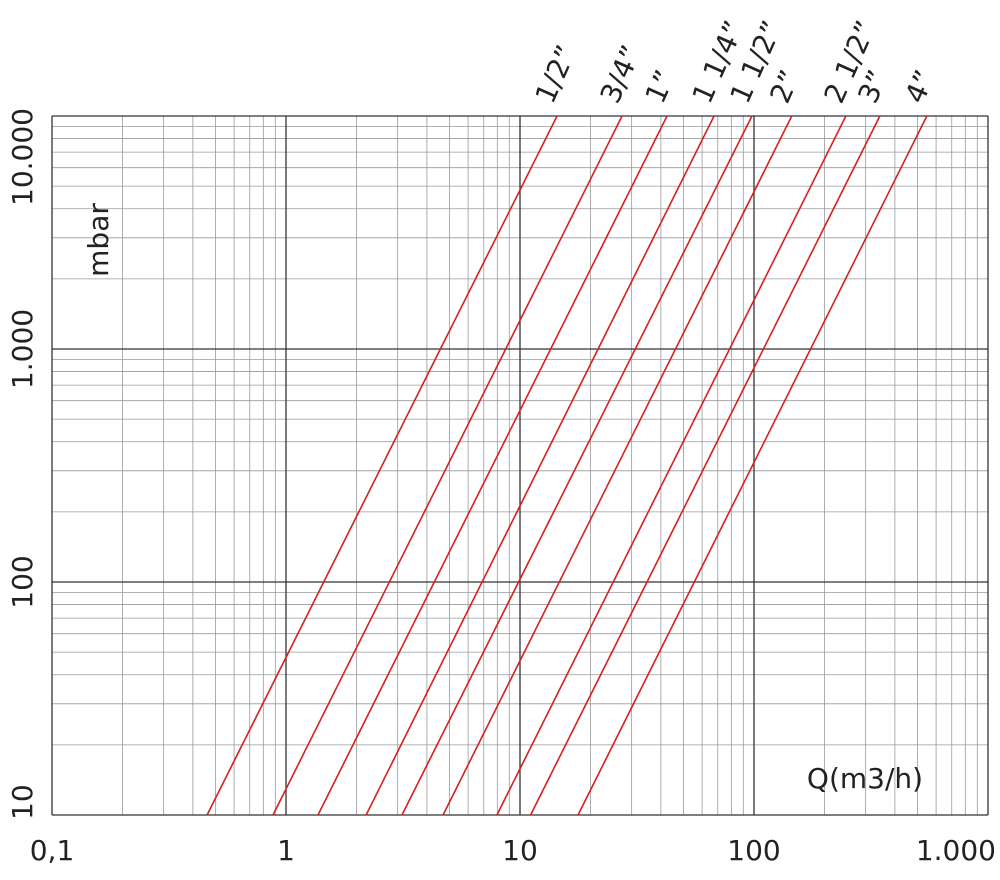 This screenshot has width=1000, height=880. Describe the element at coordinates (556, 74) in the screenshot. I see `legend-label: 1/2”` at that location.